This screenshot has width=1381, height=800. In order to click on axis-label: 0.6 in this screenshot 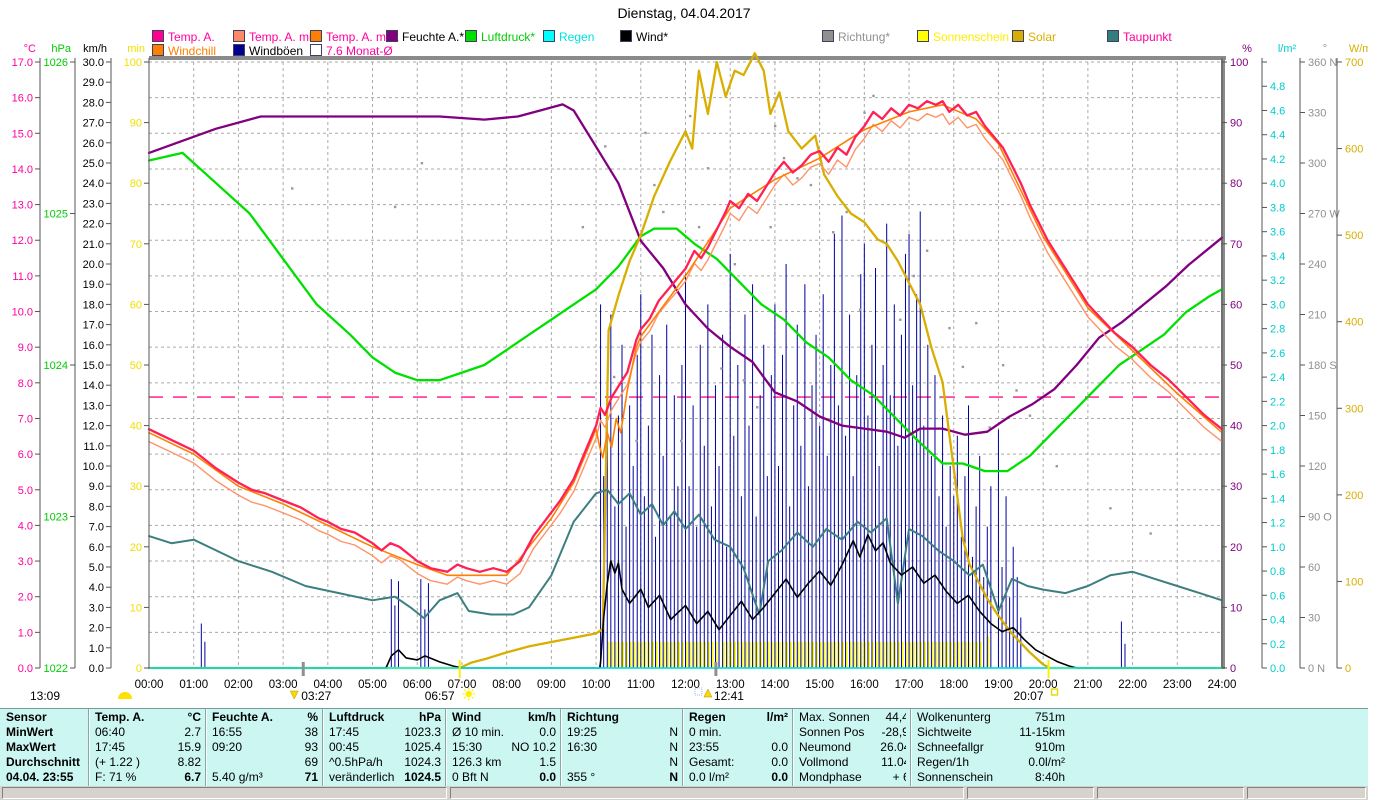, I will do `click(1277, 596)`.